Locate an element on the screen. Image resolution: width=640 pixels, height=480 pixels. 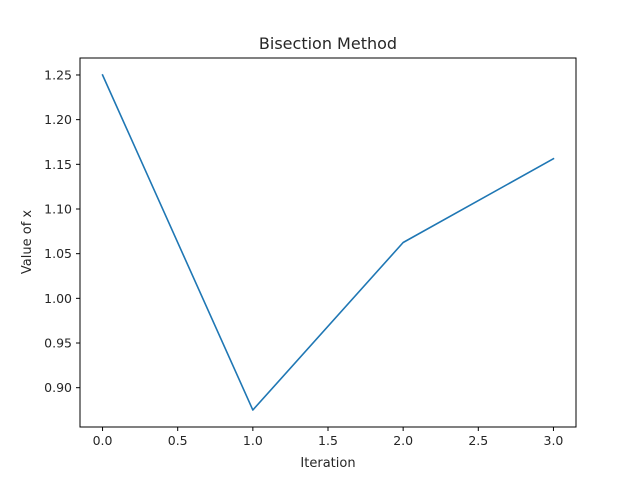
x-tick-label: 2.5 is located at coordinates (478, 440).